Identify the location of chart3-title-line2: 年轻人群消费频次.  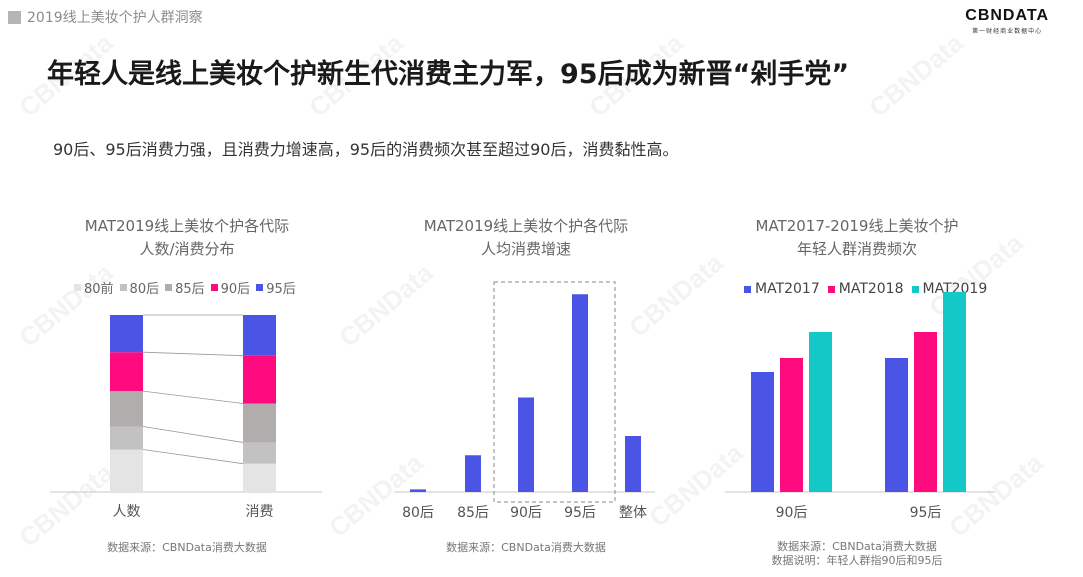
(856, 249).